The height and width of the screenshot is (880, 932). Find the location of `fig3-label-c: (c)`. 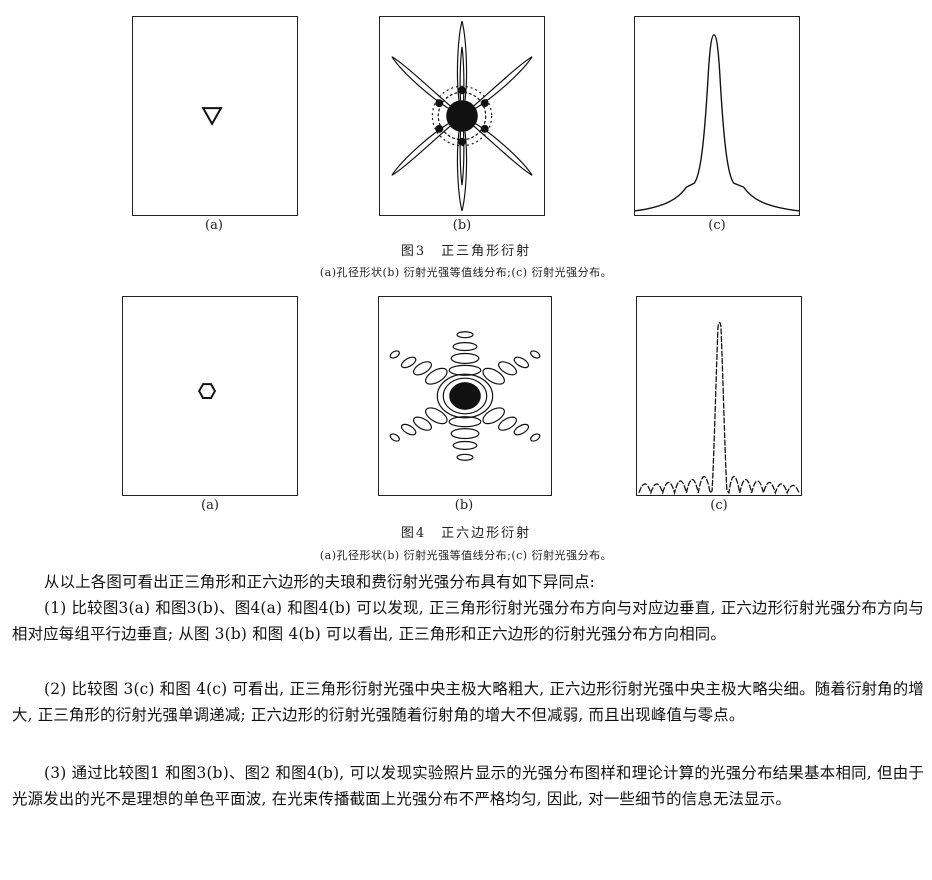

fig3-label-c: (c) is located at coordinates (717, 225).